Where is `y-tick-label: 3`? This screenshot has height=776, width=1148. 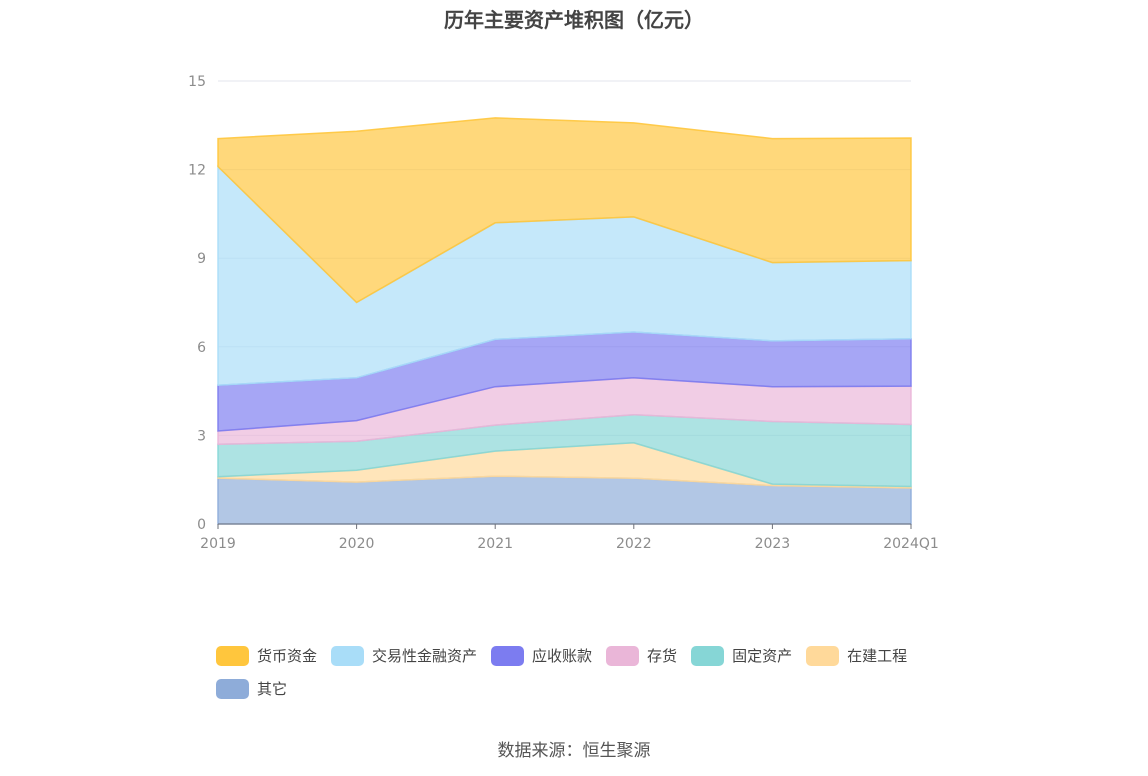 y-tick-label: 3 is located at coordinates (201, 436).